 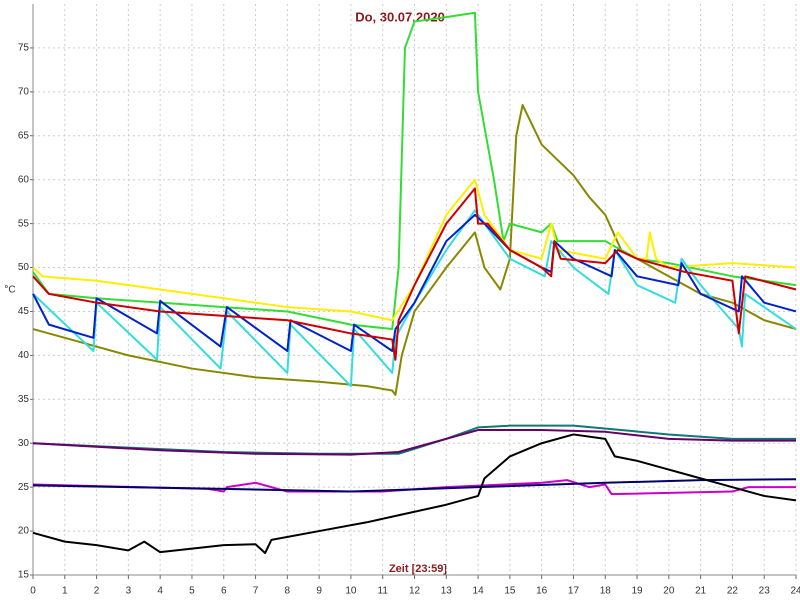 What do you see at coordinates (24, 135) in the screenshot?
I see `y-tick-label: 65` at bounding box center [24, 135].